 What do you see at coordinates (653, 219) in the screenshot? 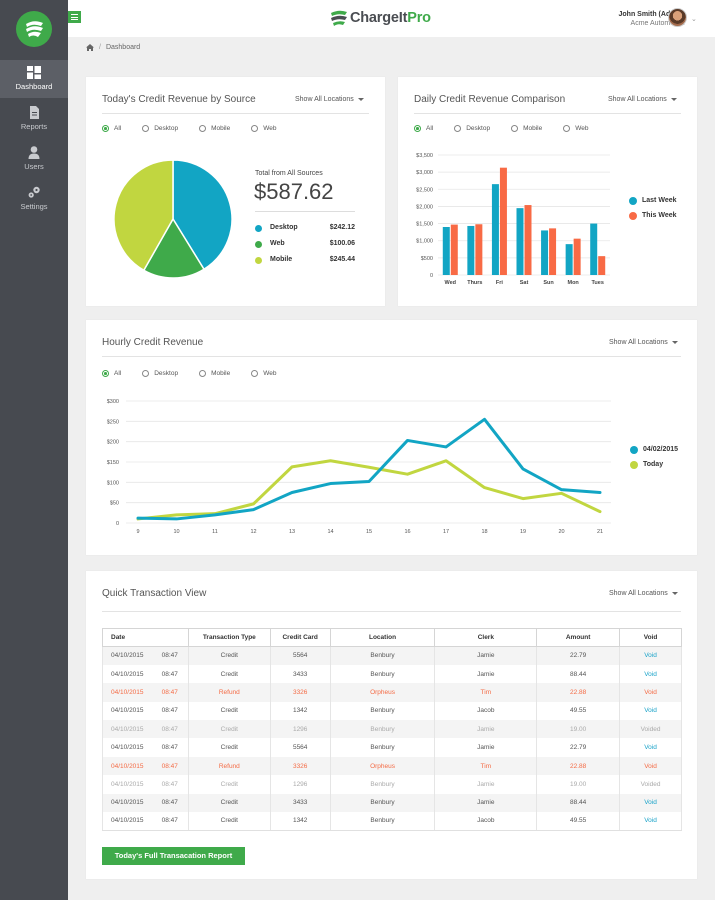
I see `legend-item-this-week: This Week` at bounding box center [653, 219].